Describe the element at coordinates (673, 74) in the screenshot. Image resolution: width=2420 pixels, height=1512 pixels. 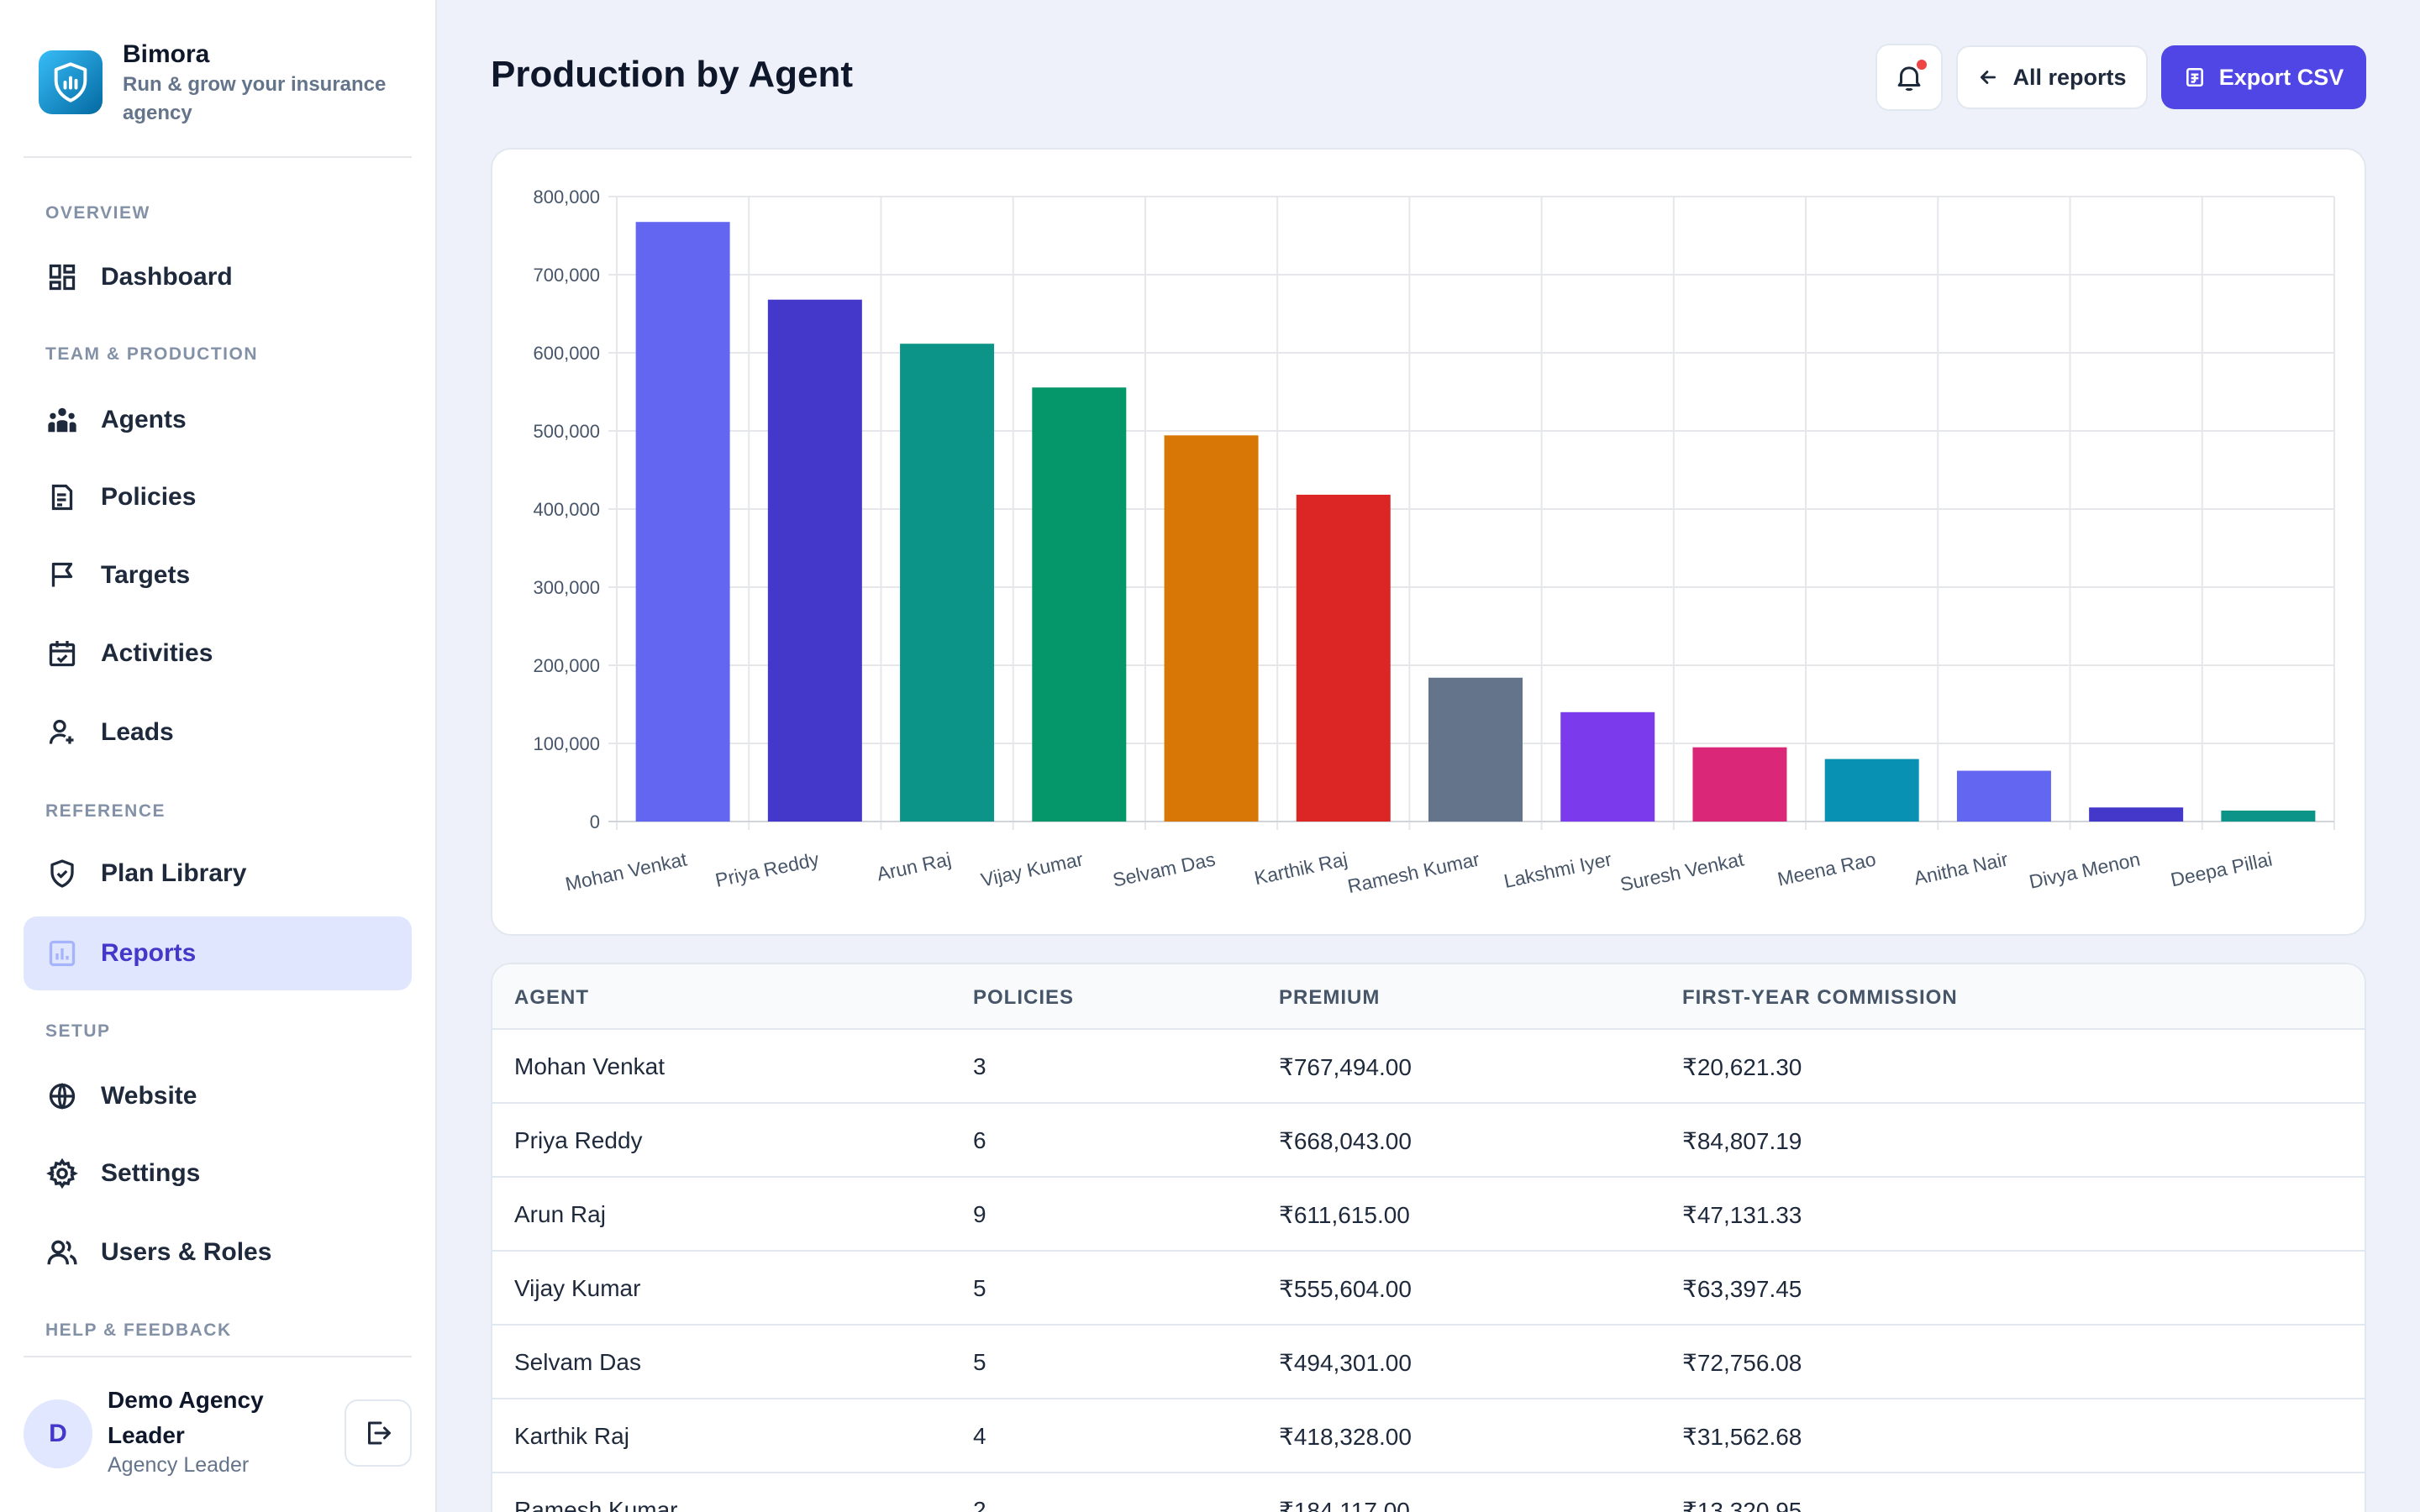
I see `page-title: Production by Agent` at that location.